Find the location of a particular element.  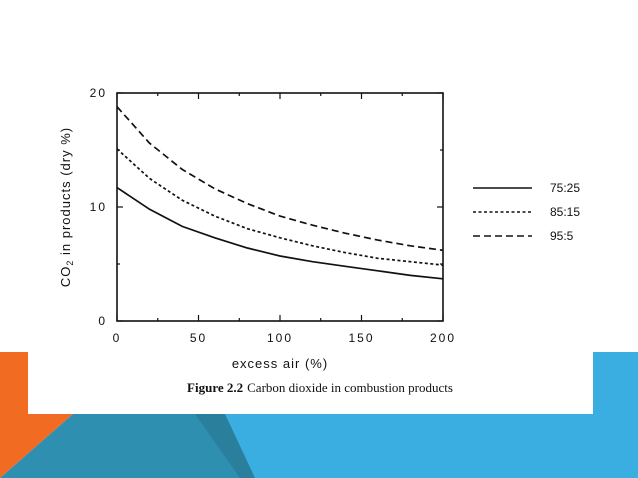

figure-number: Figure 2.2 is located at coordinates (215, 387).